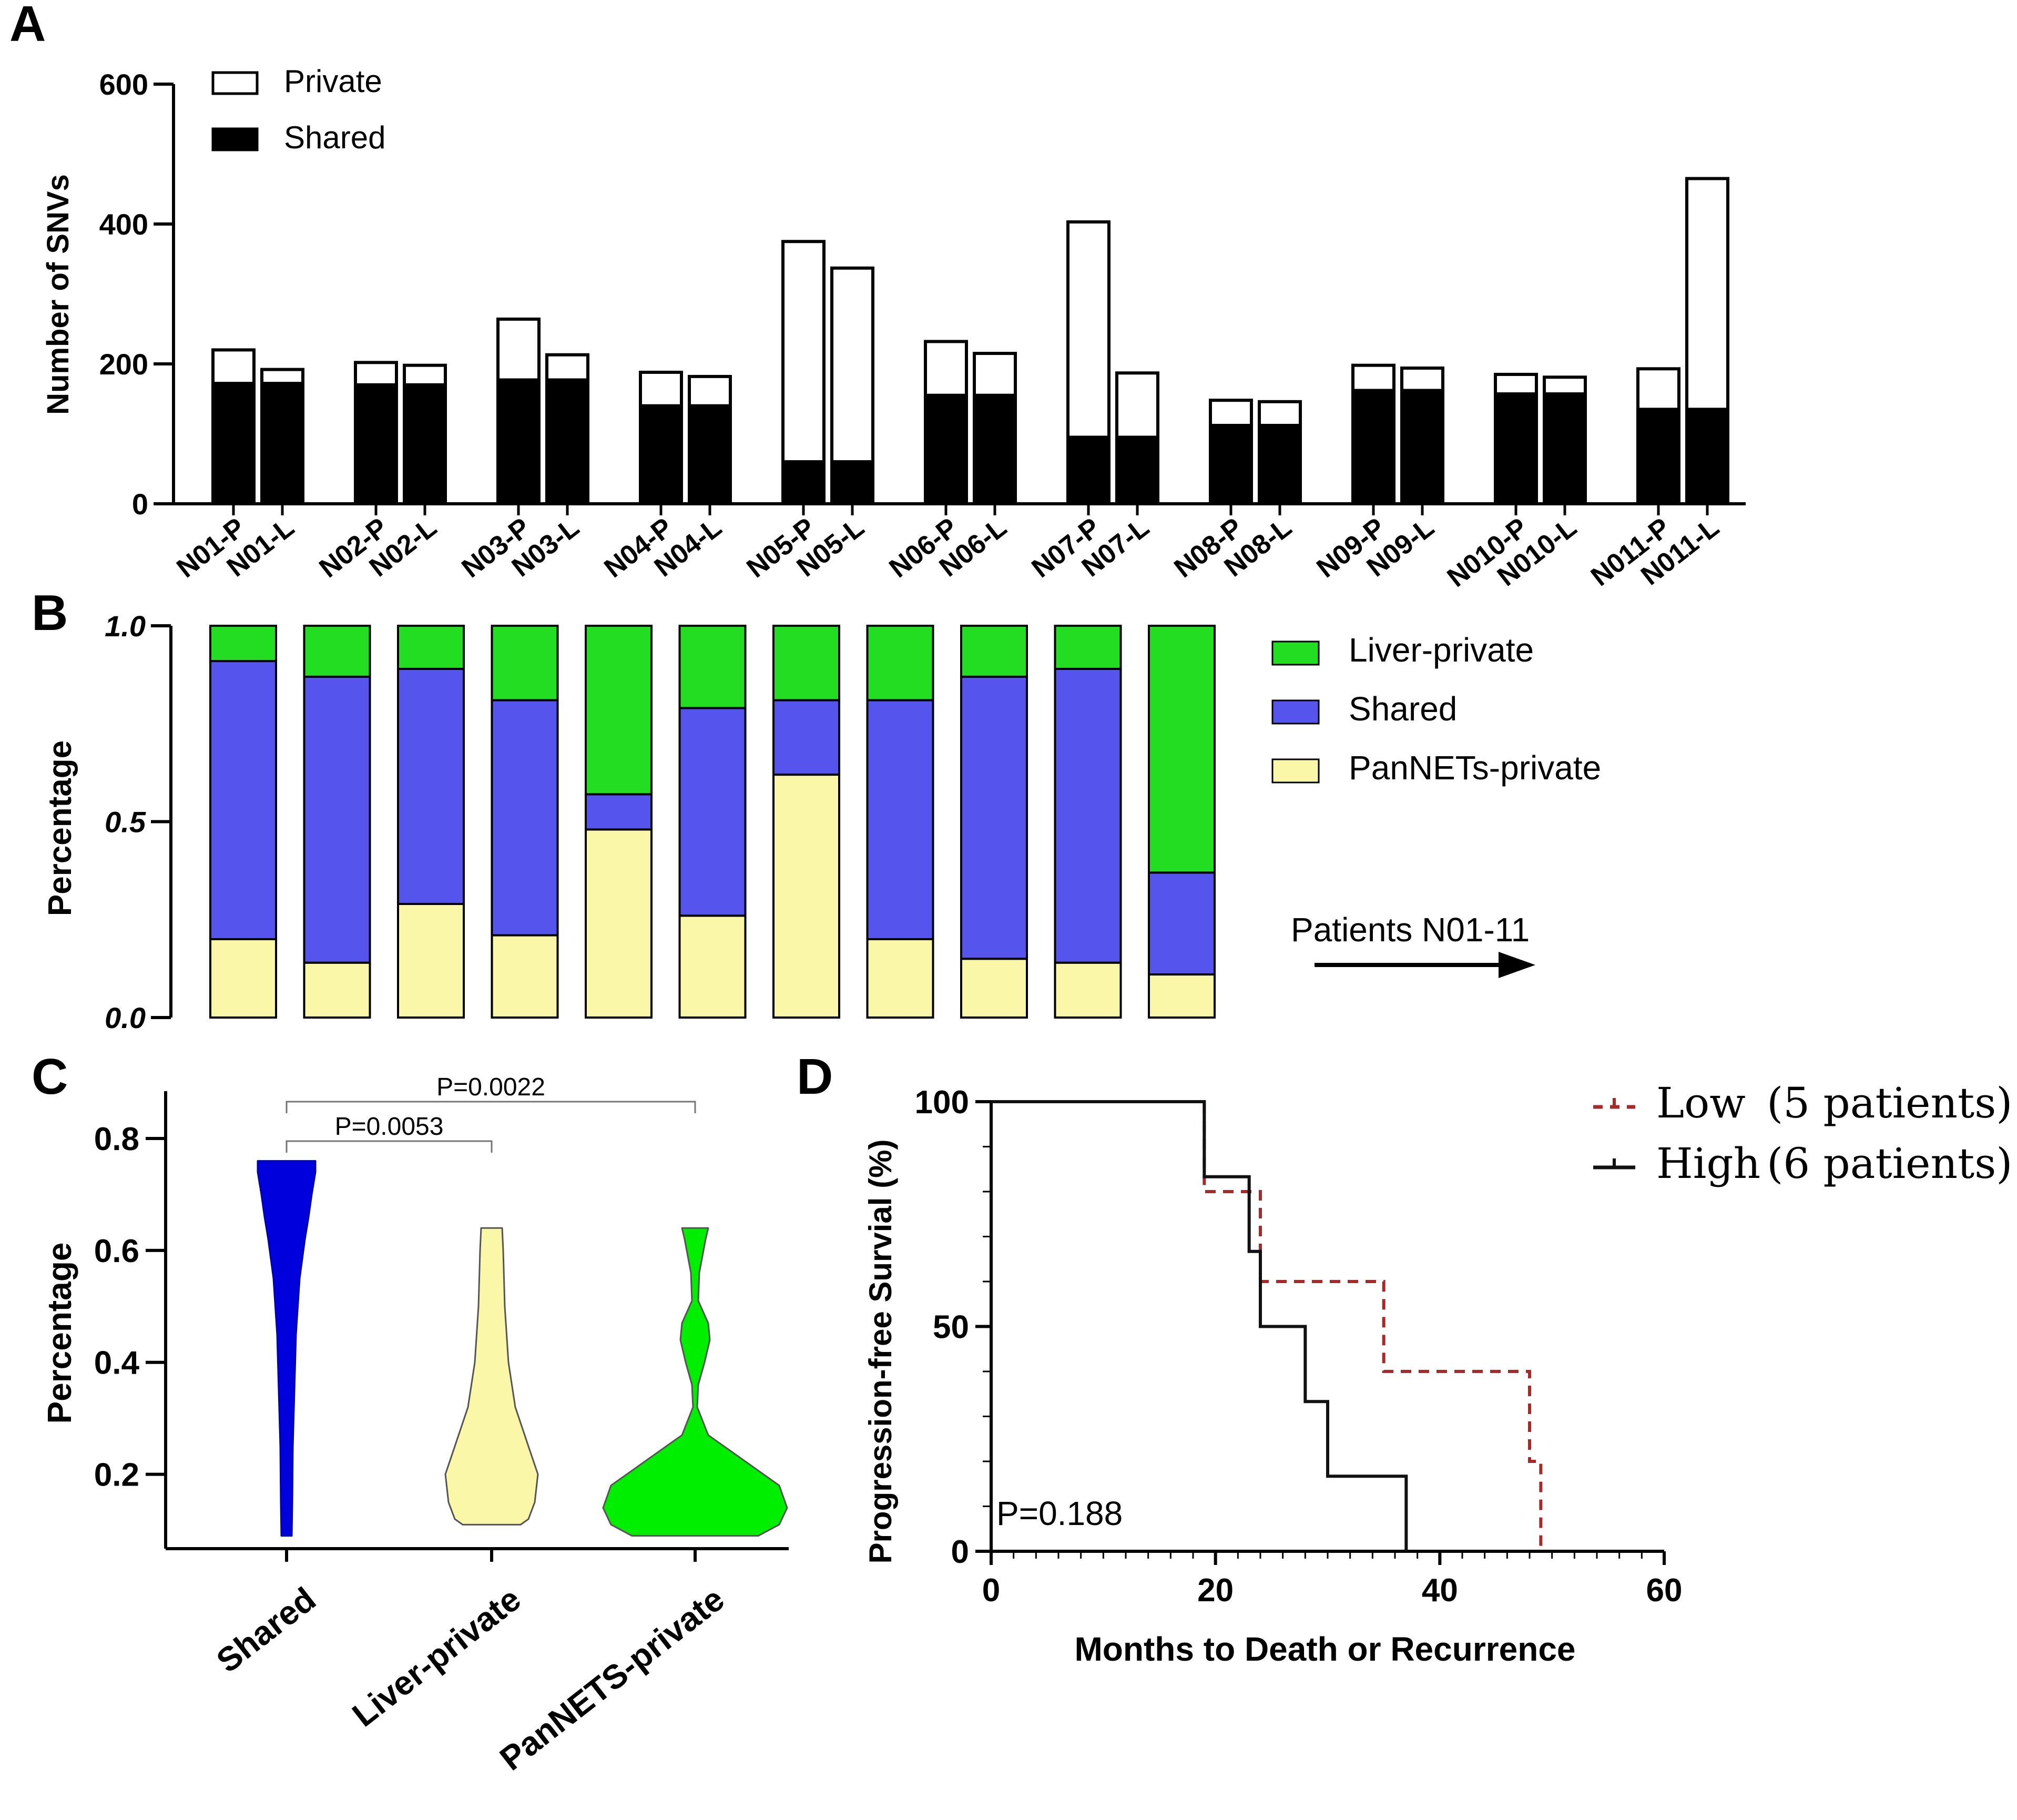 This screenshot has height=1820, width=2017. Describe the element at coordinates (235, 83) in the screenshot. I see `legend-swatch-private` at that location.